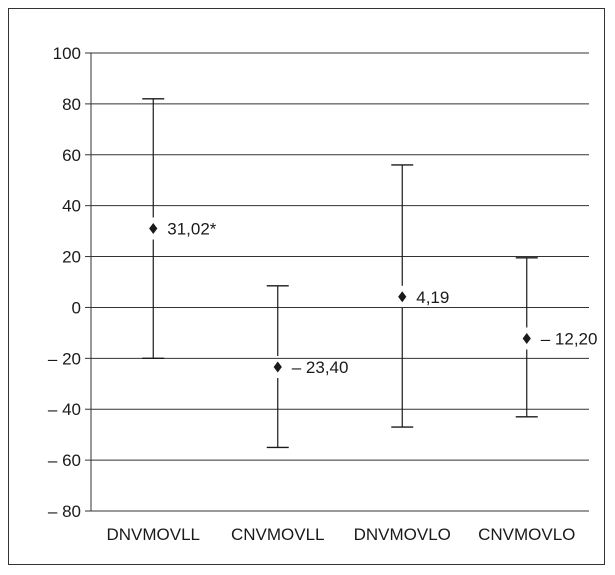 This screenshot has width=615, height=575. I want to click on error-bar-group: 4,19, so click(420, 296).